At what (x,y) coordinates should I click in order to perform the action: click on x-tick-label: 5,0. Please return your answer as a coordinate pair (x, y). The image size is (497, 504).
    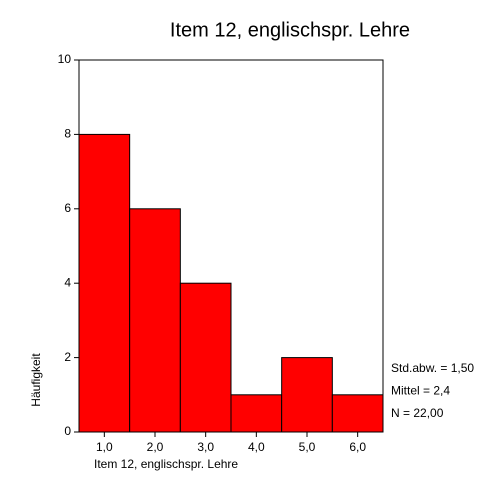
    Looking at the image, I should click on (307, 447).